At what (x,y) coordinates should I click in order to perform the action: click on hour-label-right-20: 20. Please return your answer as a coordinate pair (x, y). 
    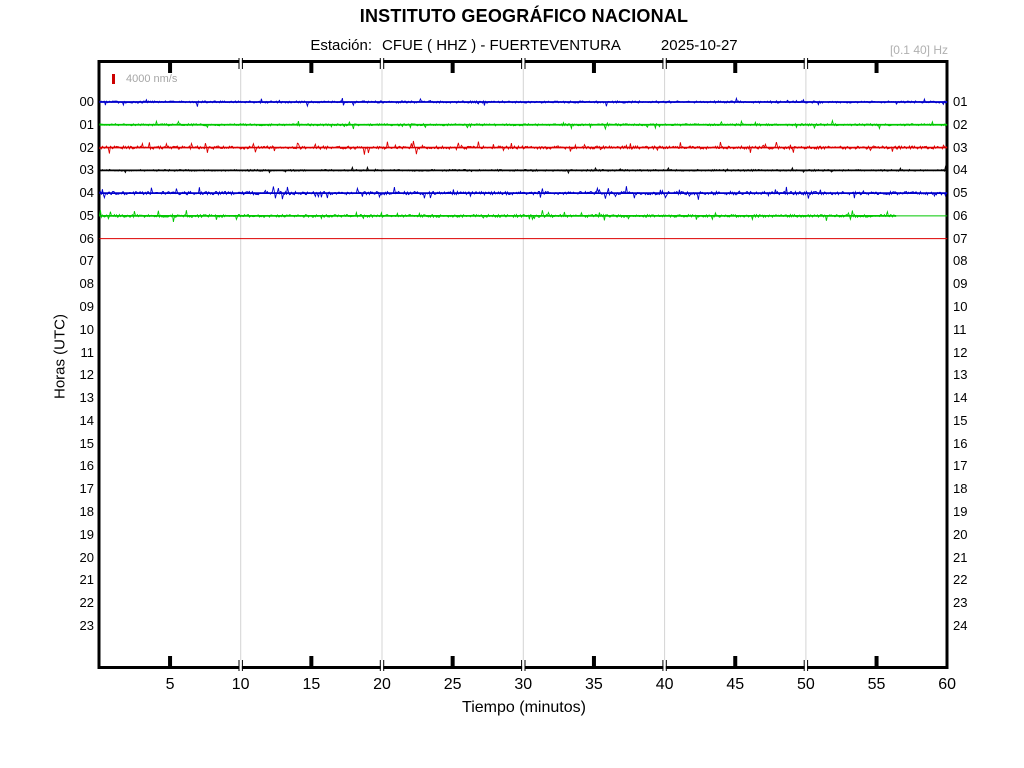
    Looking at the image, I should click on (960, 534).